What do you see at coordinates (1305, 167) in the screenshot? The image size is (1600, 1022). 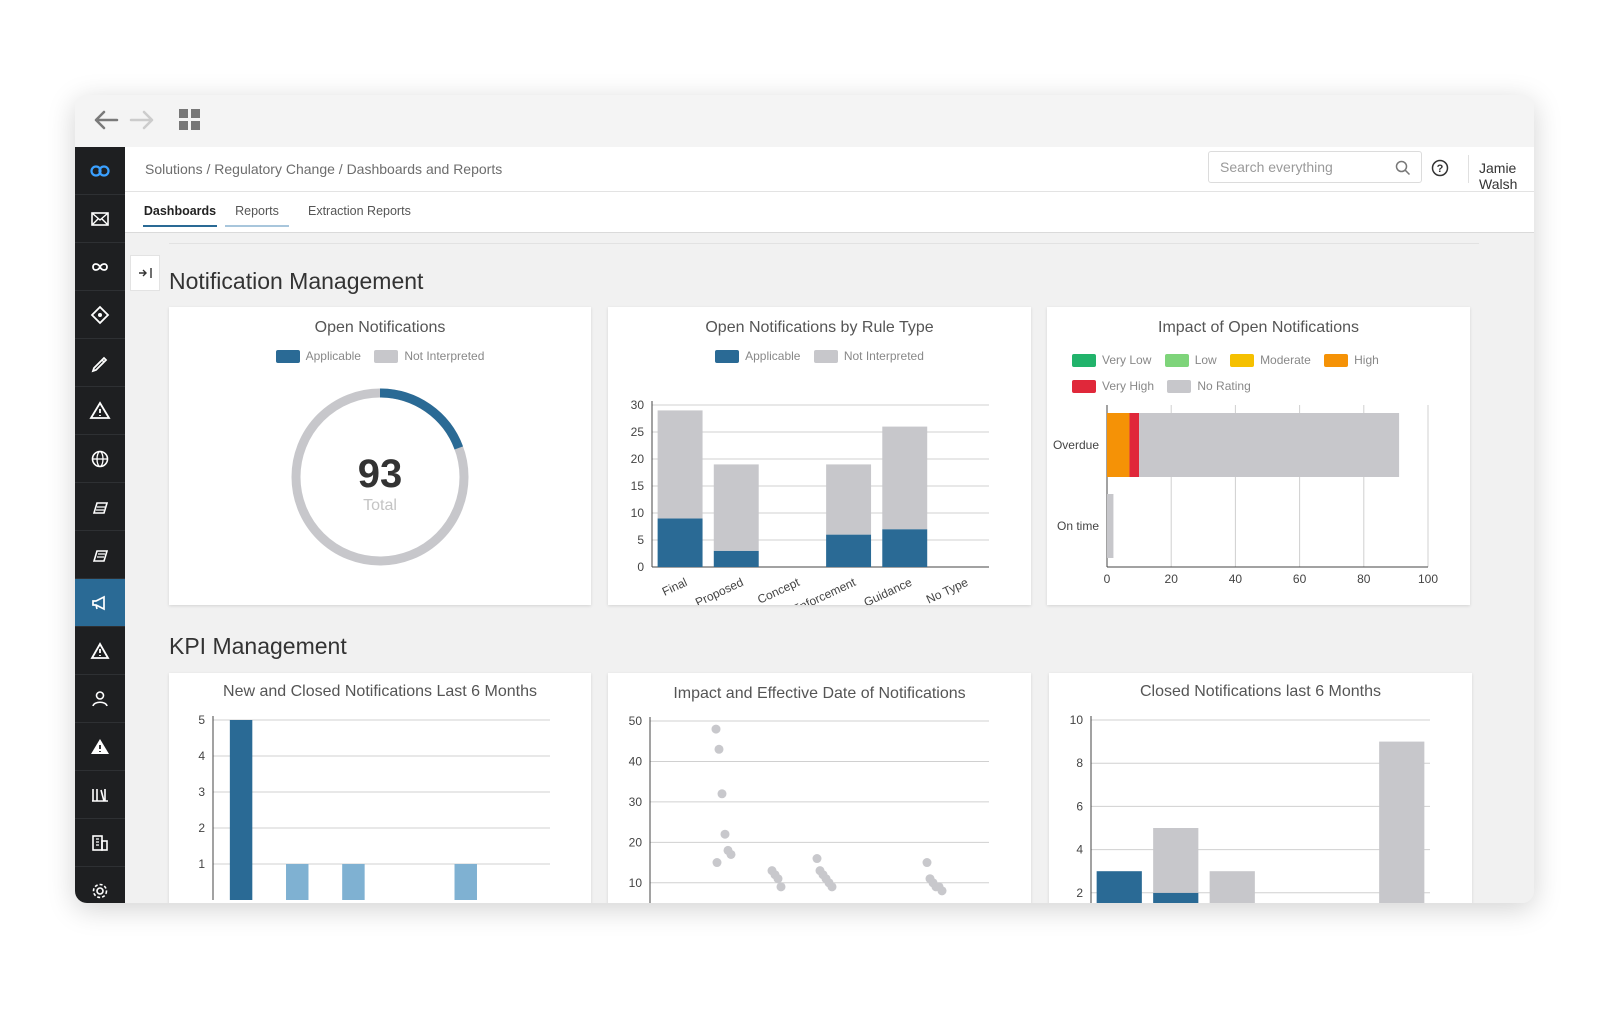 I see `search-input` at bounding box center [1305, 167].